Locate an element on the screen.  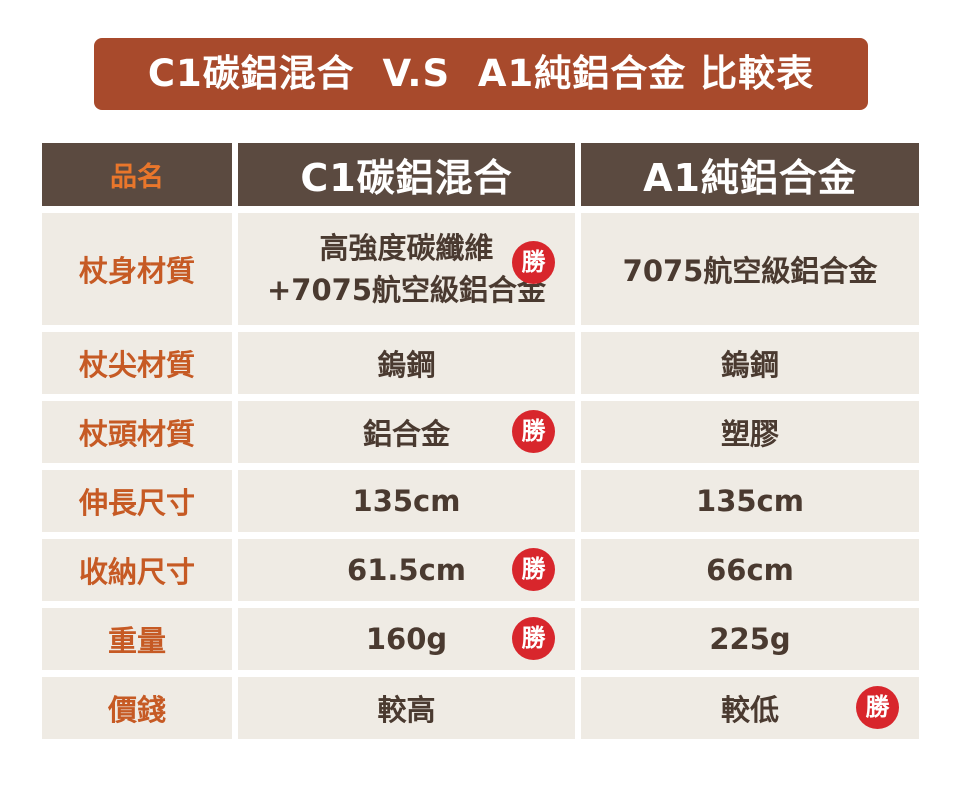
a1-value-cell: 較低 勝 is located at coordinates (750, 708).